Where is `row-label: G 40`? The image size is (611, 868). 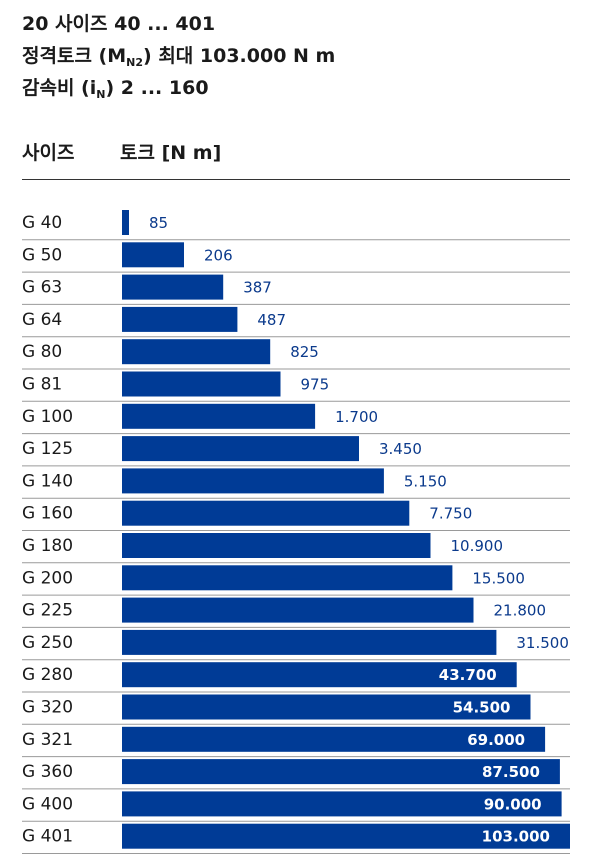 row-label: G 40 is located at coordinates (42, 223).